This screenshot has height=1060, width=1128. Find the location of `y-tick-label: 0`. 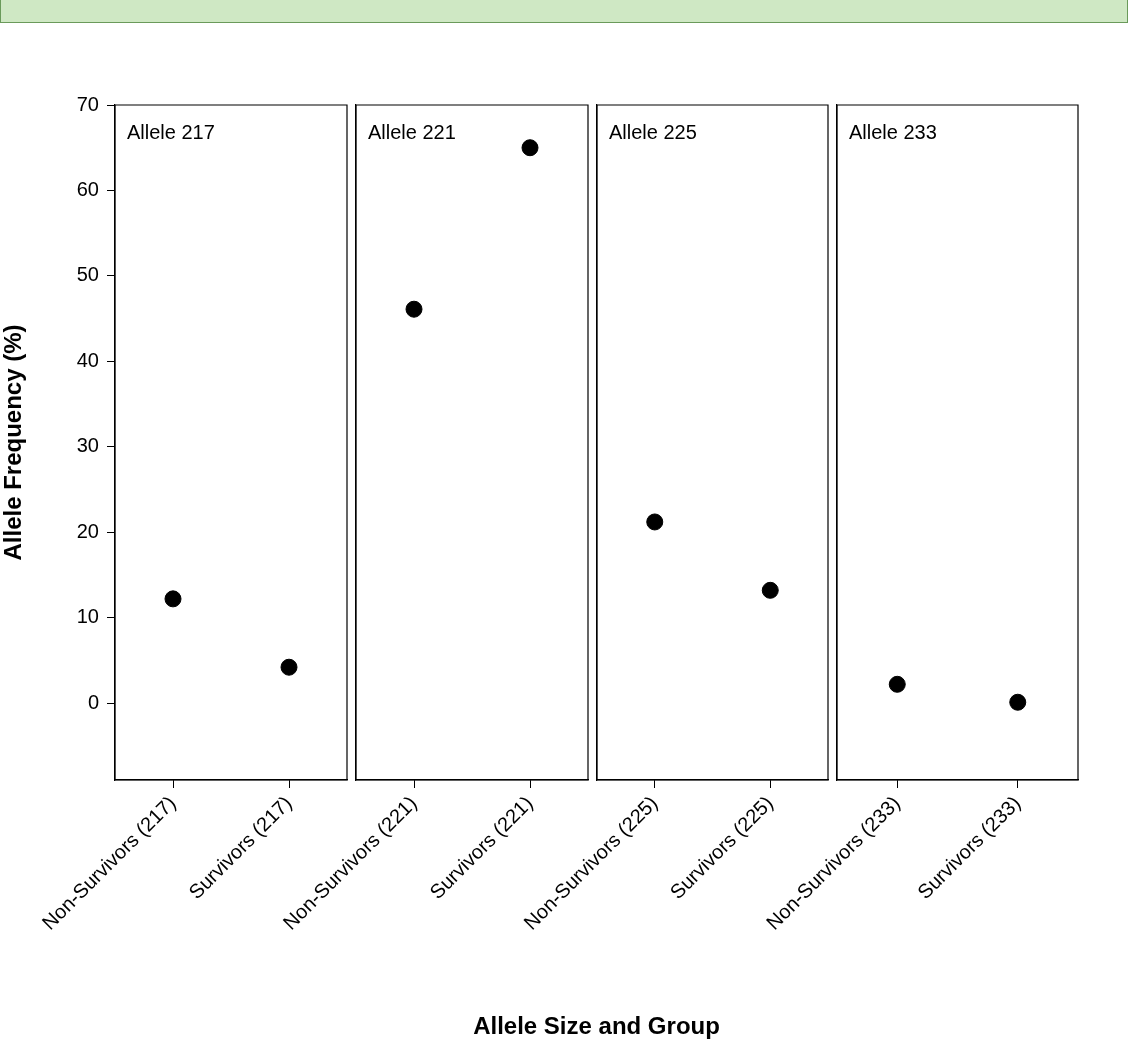

y-tick-label: 0 is located at coordinates (93, 701).